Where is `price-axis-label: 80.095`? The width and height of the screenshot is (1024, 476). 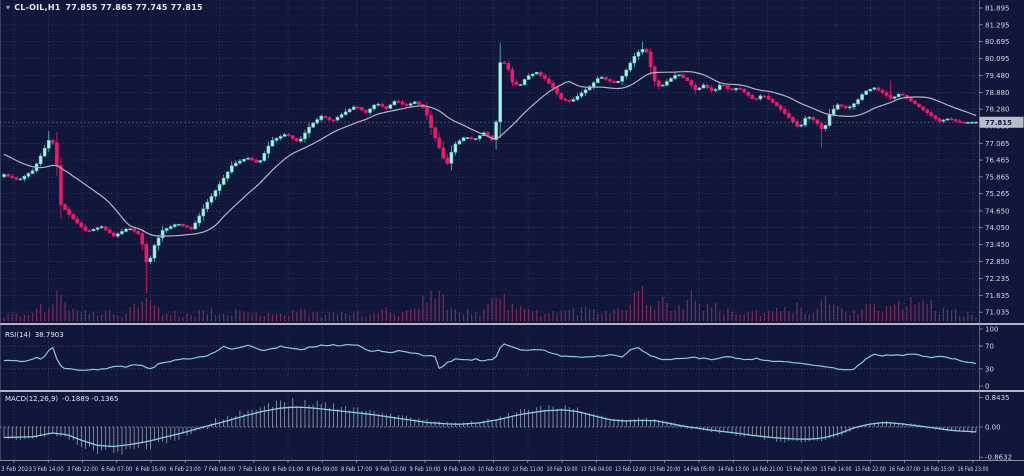 price-axis-label: 80.095 is located at coordinates (997, 59).